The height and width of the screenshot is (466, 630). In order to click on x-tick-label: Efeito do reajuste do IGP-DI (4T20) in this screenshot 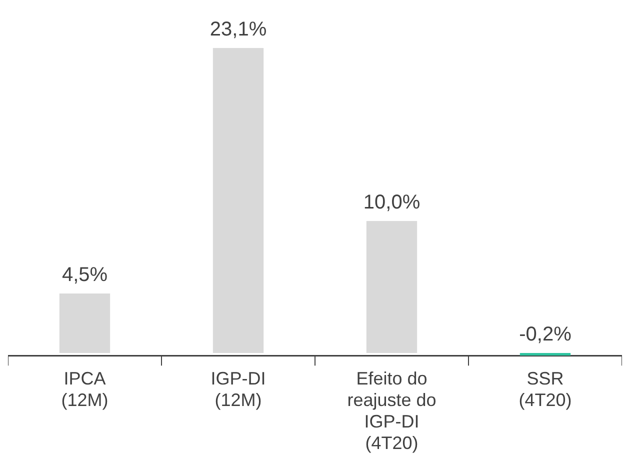, I will do `click(391, 411)`.